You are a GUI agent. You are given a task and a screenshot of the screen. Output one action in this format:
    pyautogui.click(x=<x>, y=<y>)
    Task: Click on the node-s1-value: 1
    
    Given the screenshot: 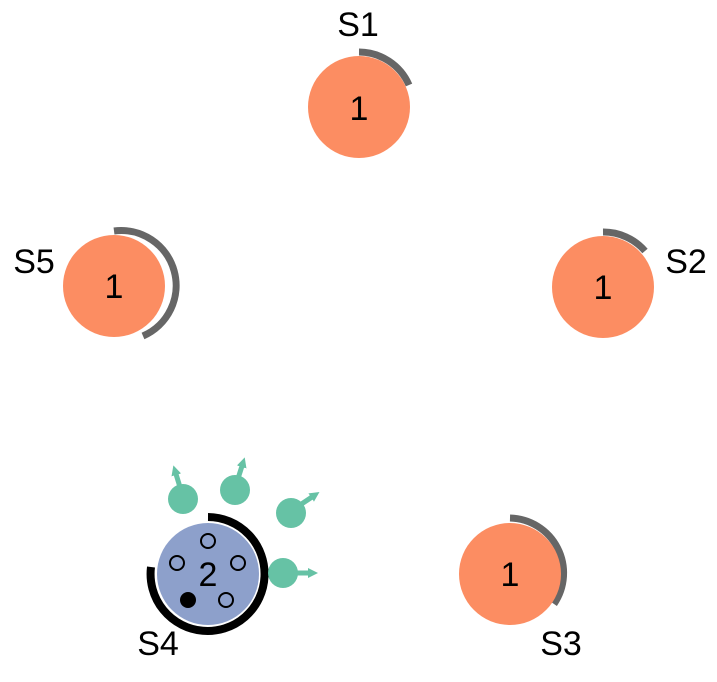 What is the action you would take?
    pyautogui.click(x=359, y=109)
    